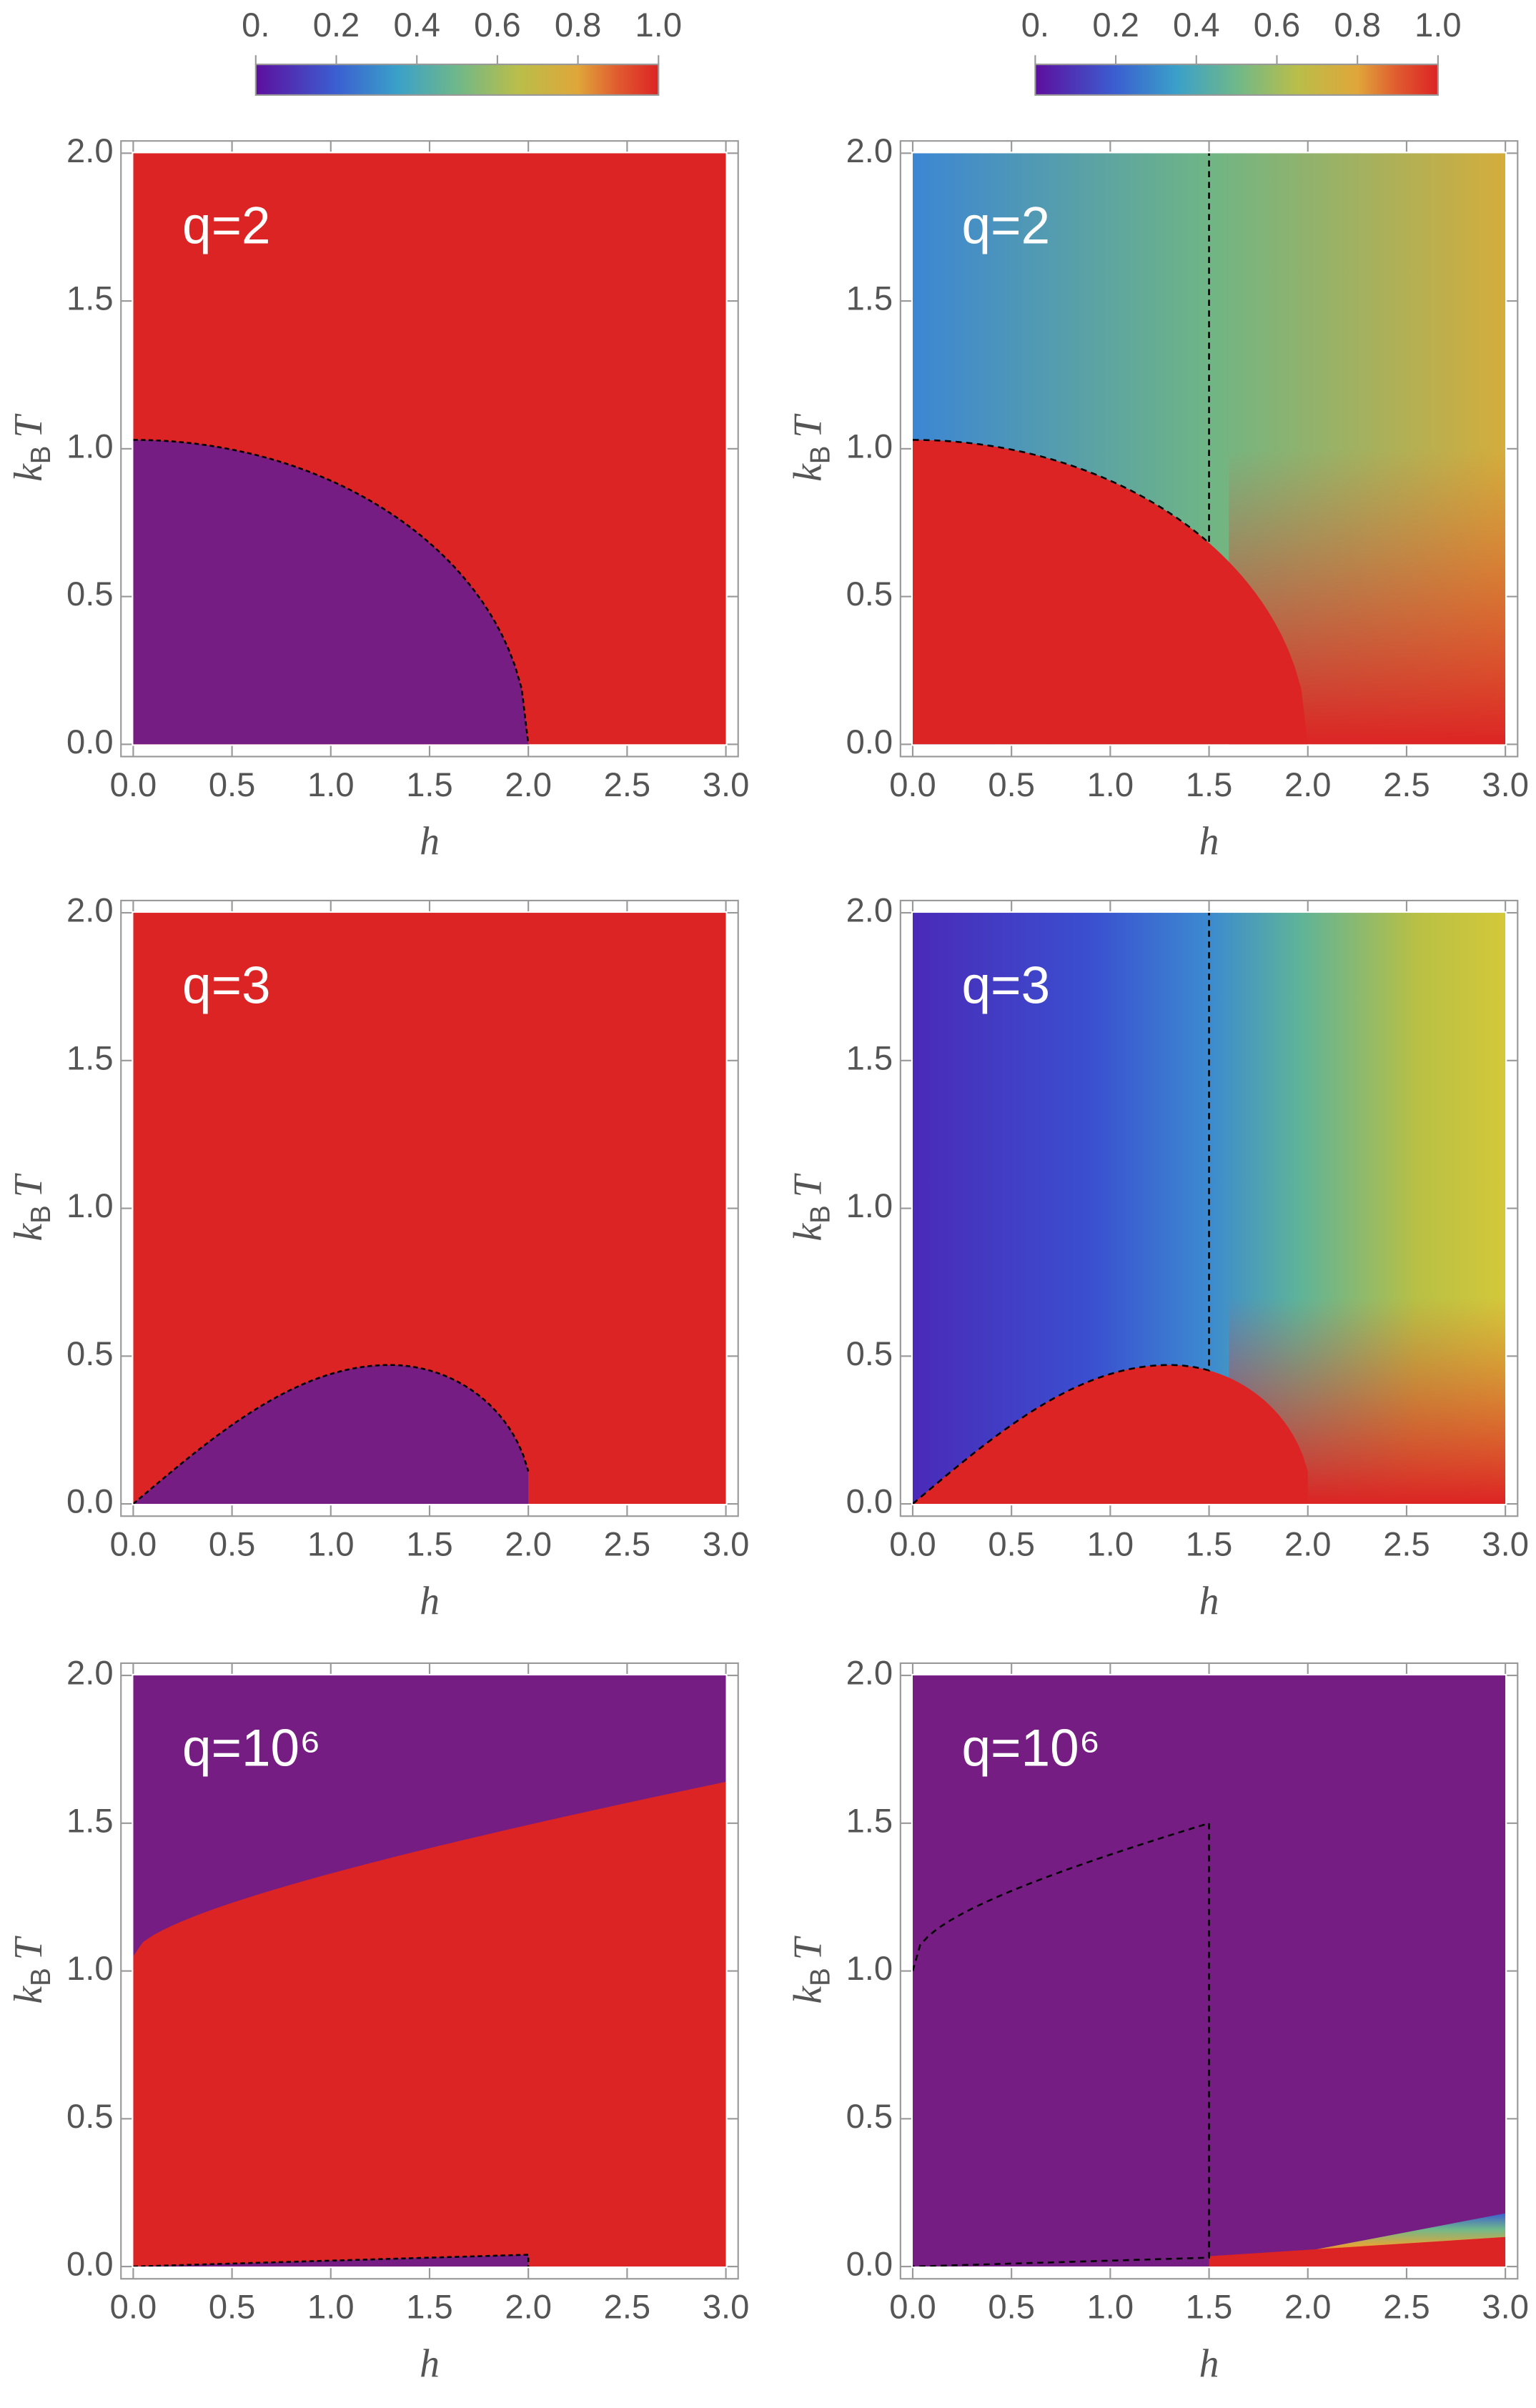 The image size is (1536, 2408). I want to click on panel-label: q=3, so click(1006, 985).